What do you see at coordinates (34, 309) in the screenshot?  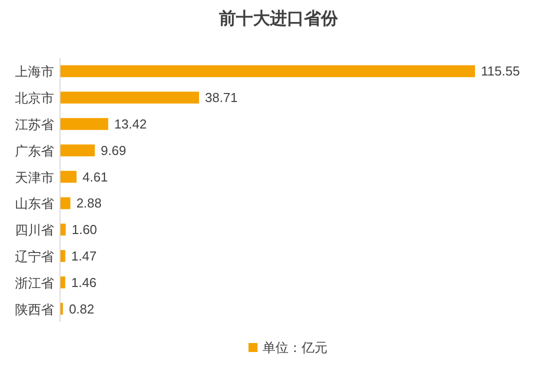 I see `category-label: 陕西省` at bounding box center [34, 309].